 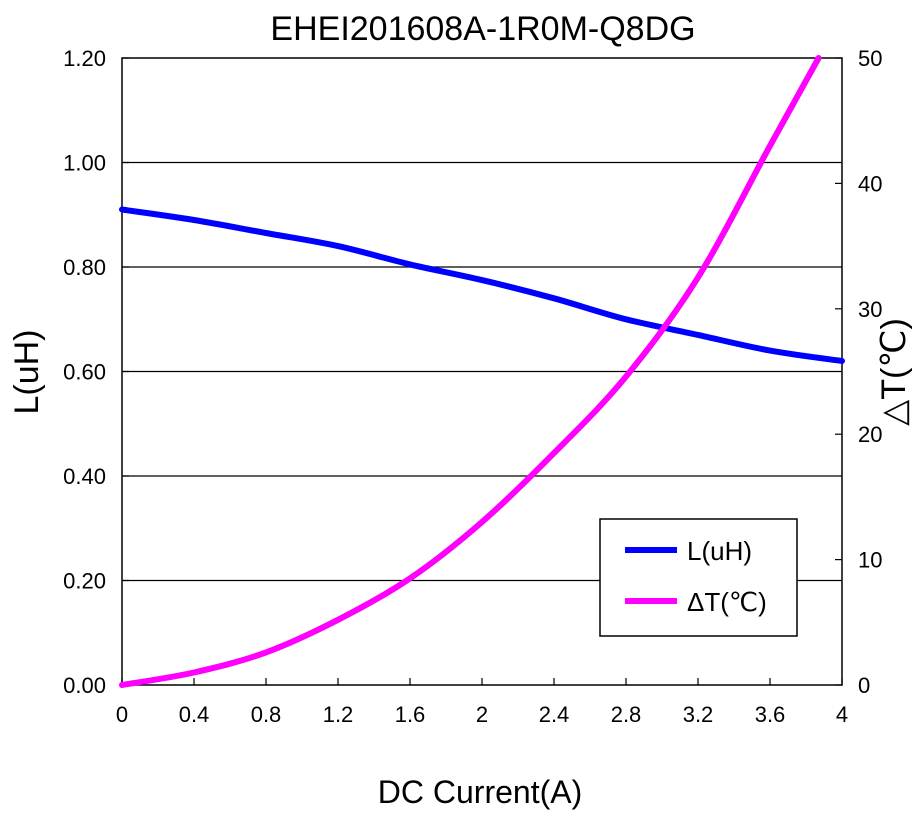 What do you see at coordinates (338, 714) in the screenshot?
I see `x-tick-label: 1.2` at bounding box center [338, 714].